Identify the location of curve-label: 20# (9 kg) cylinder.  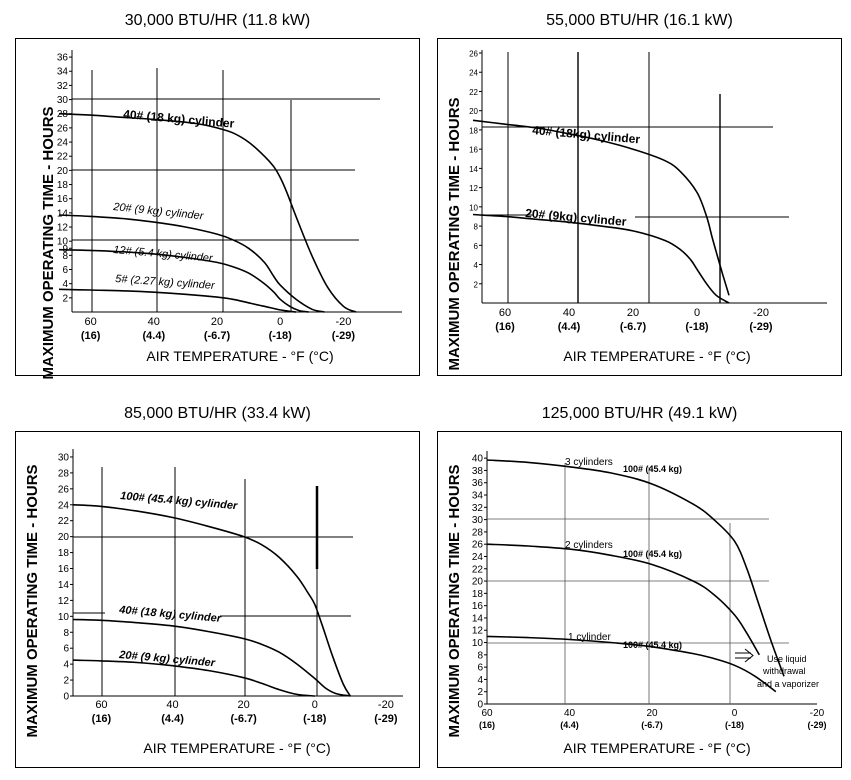
(167, 659).